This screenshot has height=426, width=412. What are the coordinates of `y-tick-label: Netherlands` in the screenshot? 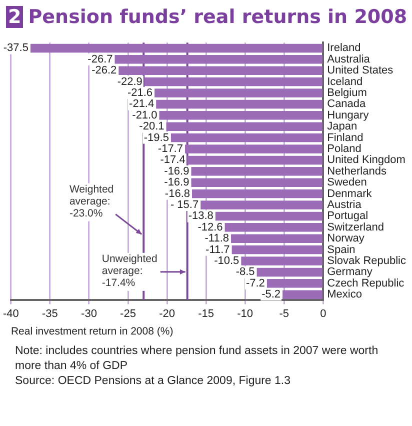 It's located at (357, 171).